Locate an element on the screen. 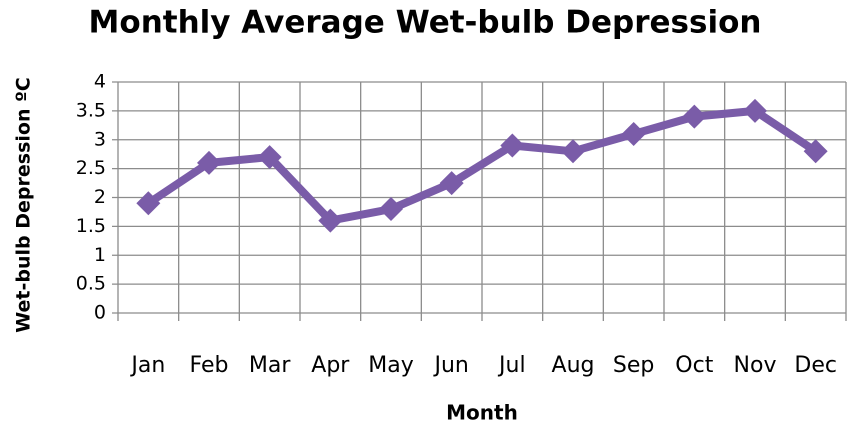 The width and height of the screenshot is (847, 430). x-tick-label: Apr is located at coordinates (330, 365).